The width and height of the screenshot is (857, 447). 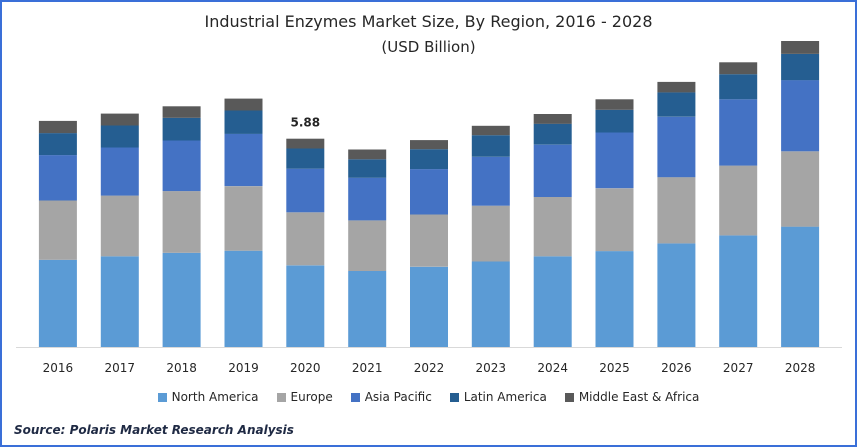 What do you see at coordinates (491, 368) in the screenshot?
I see `x-tick-label: 2023` at bounding box center [491, 368].